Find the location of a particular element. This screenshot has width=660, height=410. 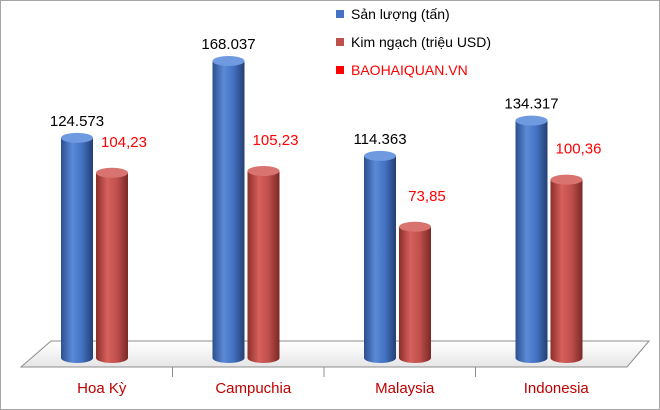

legend-label-extra: BAOHAIQUAN.VN is located at coordinates (409, 70).